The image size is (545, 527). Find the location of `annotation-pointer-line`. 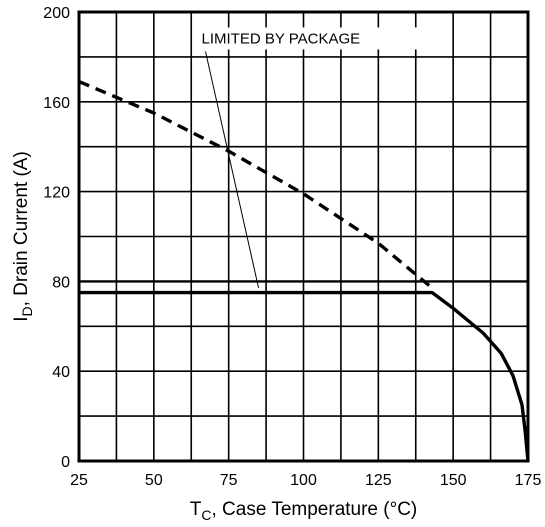

annotation-pointer-line is located at coordinates (232, 170).